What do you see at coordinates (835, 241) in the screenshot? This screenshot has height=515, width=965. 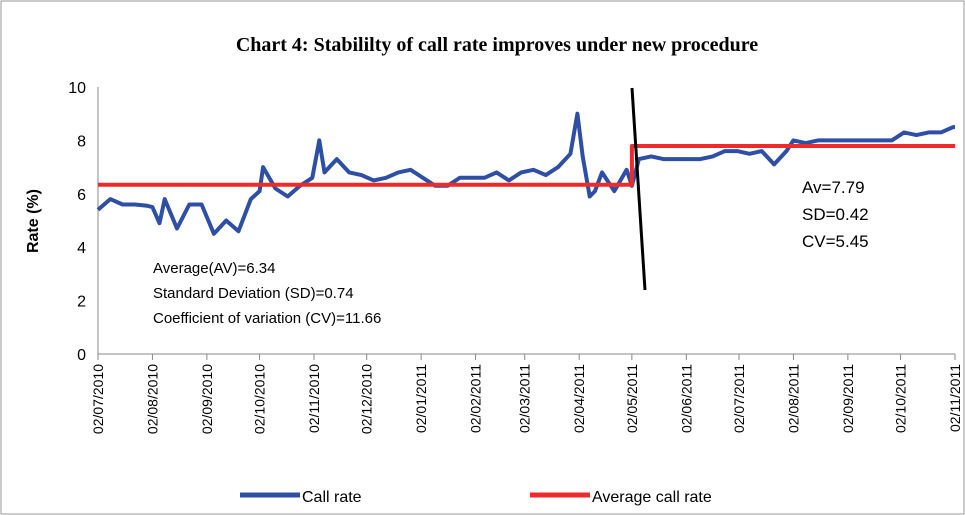 I see `annotation: CV=5.45` at bounding box center [835, 241].